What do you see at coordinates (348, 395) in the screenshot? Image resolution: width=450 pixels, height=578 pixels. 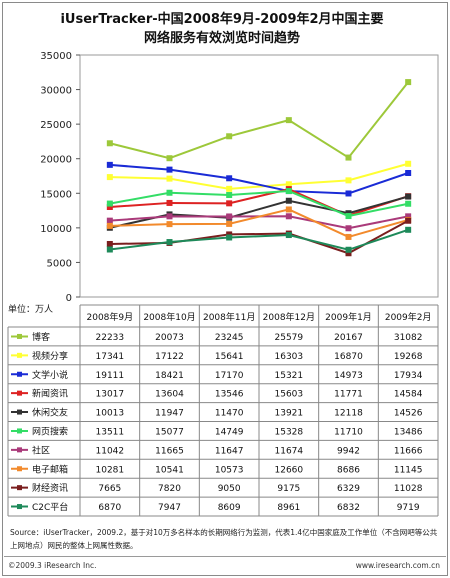 I see `data-value-label: 11771` at bounding box center [348, 395].